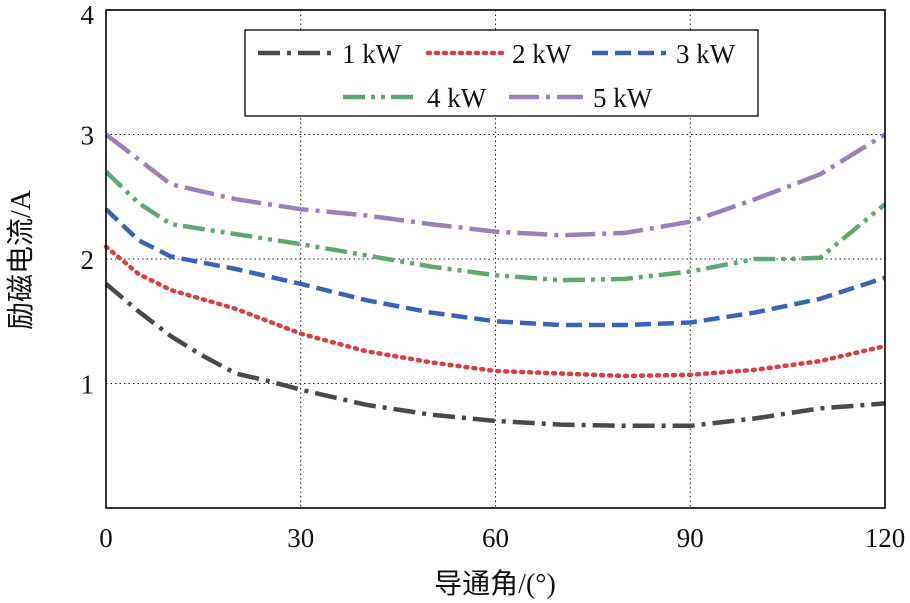 This screenshot has width=910, height=603. I want to click on legend-box, so click(501, 73).